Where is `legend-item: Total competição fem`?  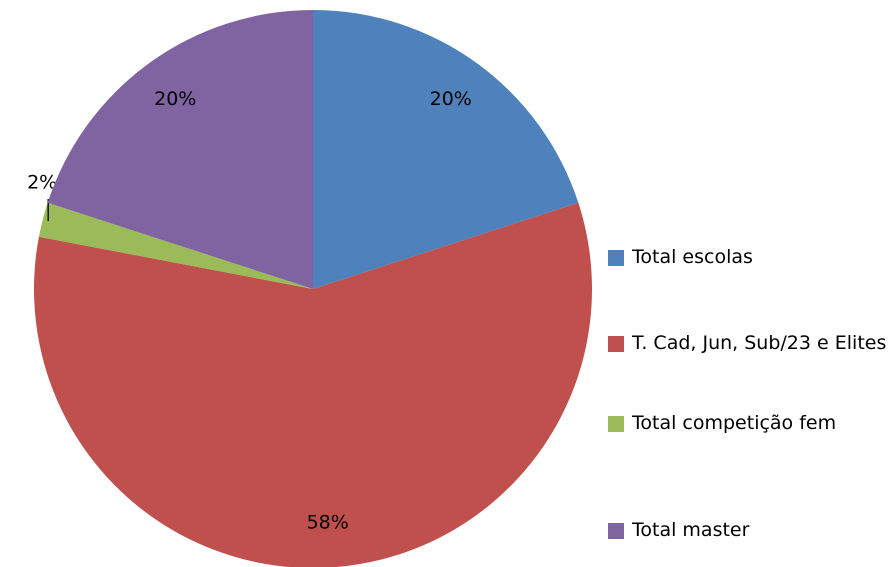
legend-item: Total competição fem is located at coordinates (749, 423).